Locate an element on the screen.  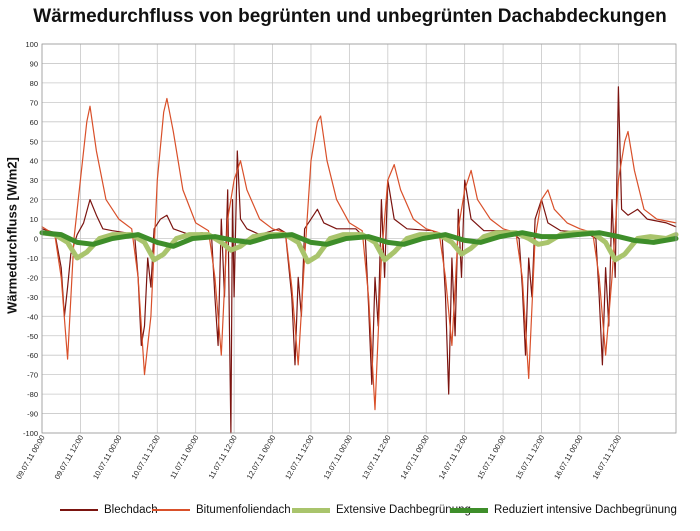
x-tick-label: 12.07.11 12:00 is located at coordinates (299, 457).